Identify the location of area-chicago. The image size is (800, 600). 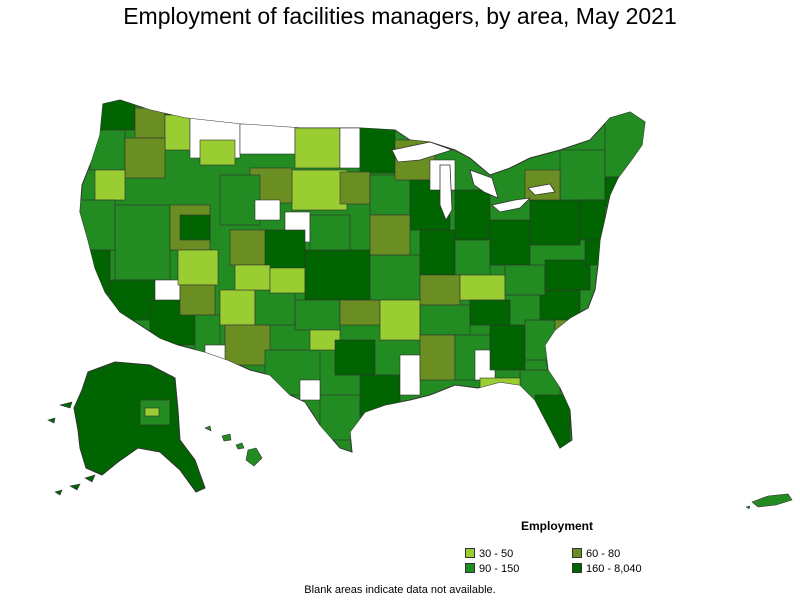
(437, 252).